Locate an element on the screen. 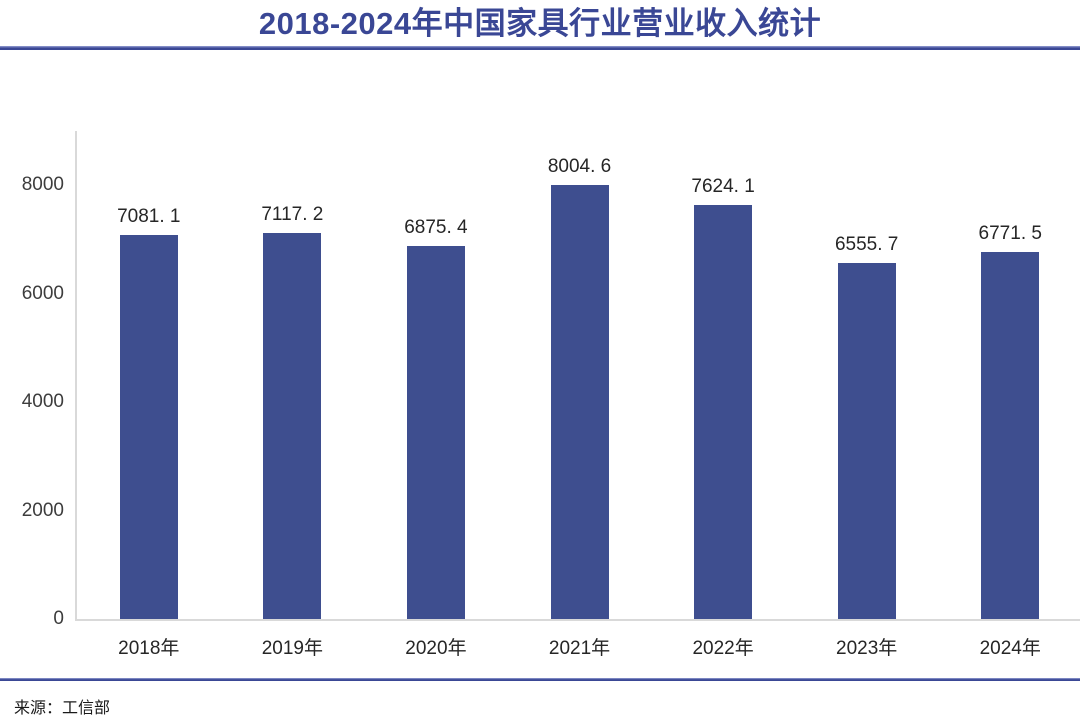 The image size is (1080, 719). x-tick-label: 2018年 is located at coordinates (149, 648).